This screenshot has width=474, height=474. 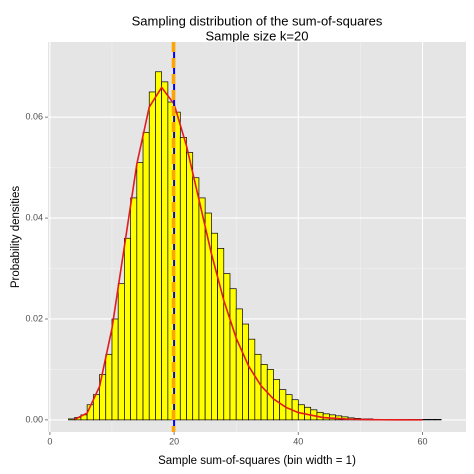 What do you see at coordinates (34, 217) in the screenshot?
I see `y-tick-label: 0.04` at bounding box center [34, 217].